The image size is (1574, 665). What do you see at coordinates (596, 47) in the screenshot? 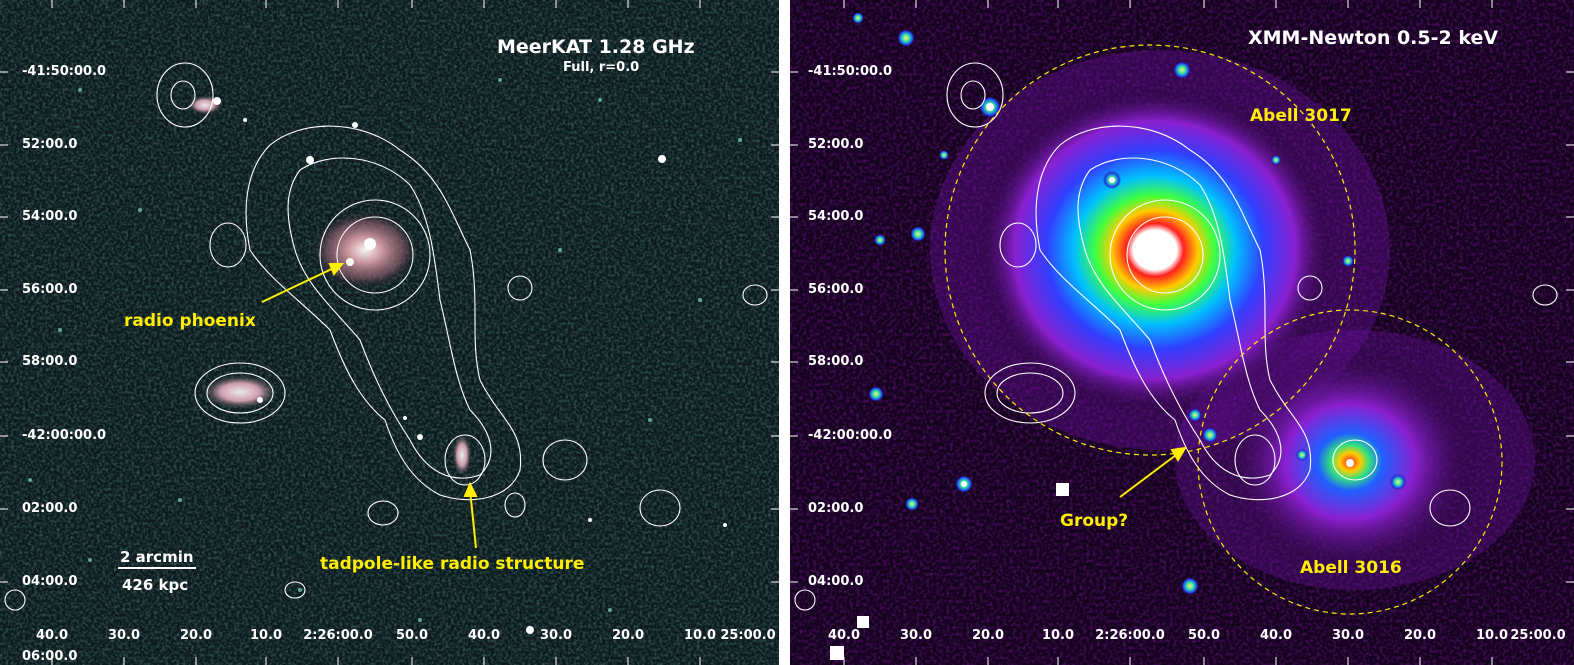
I see `meerkat-title: MeerKAT 1.28 GHz` at bounding box center [596, 47].